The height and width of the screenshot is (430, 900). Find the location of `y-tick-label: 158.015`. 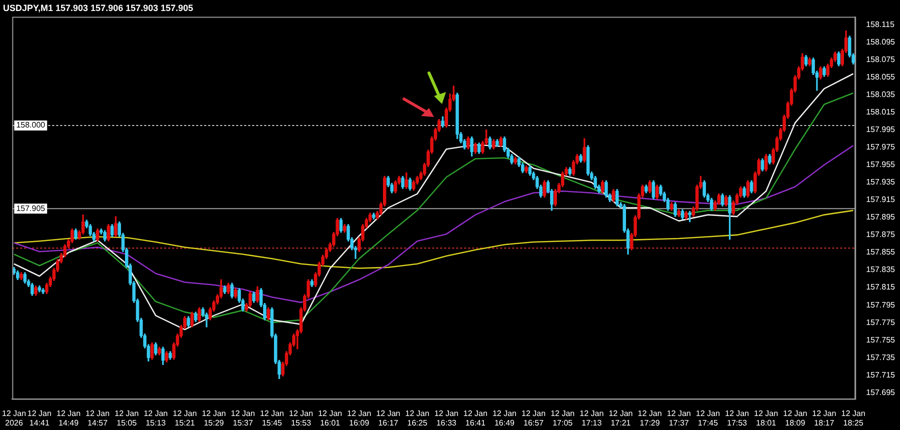

y-tick-label: 158.015 is located at coordinates (881, 112).